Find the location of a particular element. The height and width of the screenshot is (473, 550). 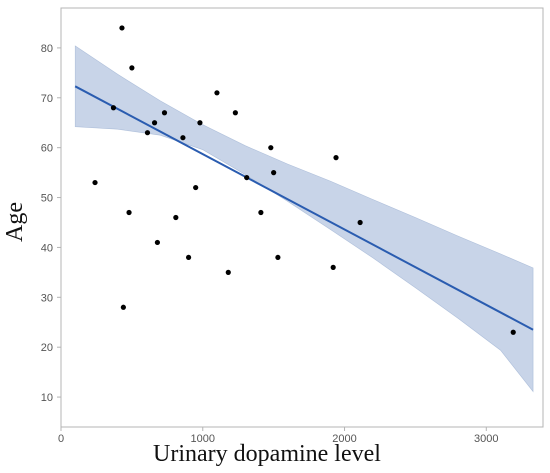

y-axis-ticks: 10 20 30 40 50 60 70 80 is located at coordinates (51, 223).